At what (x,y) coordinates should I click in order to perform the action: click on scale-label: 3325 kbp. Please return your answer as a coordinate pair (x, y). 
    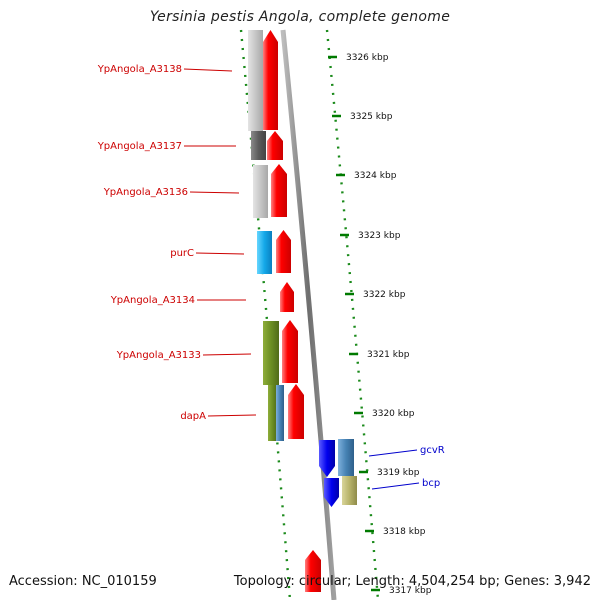
    Looking at the image, I should click on (371, 117).